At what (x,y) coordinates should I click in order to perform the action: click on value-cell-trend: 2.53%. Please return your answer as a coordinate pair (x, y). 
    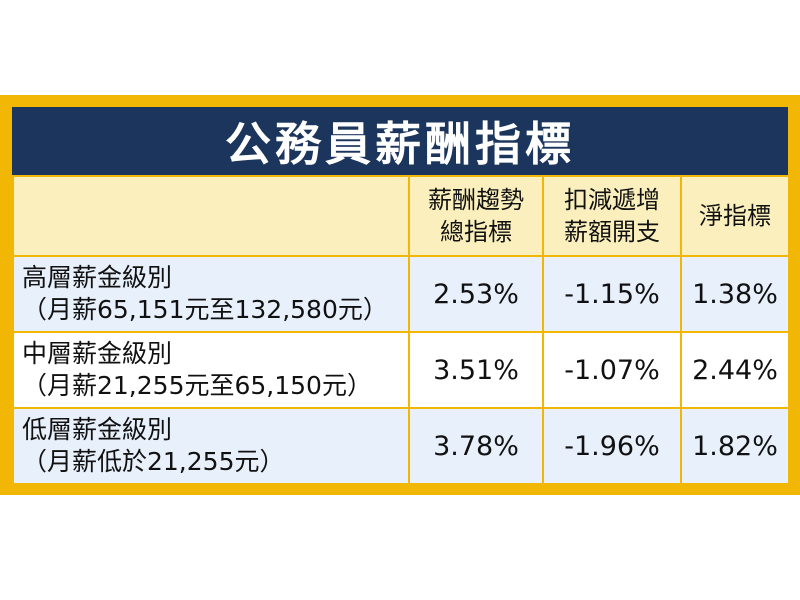
    Looking at the image, I should click on (476, 294).